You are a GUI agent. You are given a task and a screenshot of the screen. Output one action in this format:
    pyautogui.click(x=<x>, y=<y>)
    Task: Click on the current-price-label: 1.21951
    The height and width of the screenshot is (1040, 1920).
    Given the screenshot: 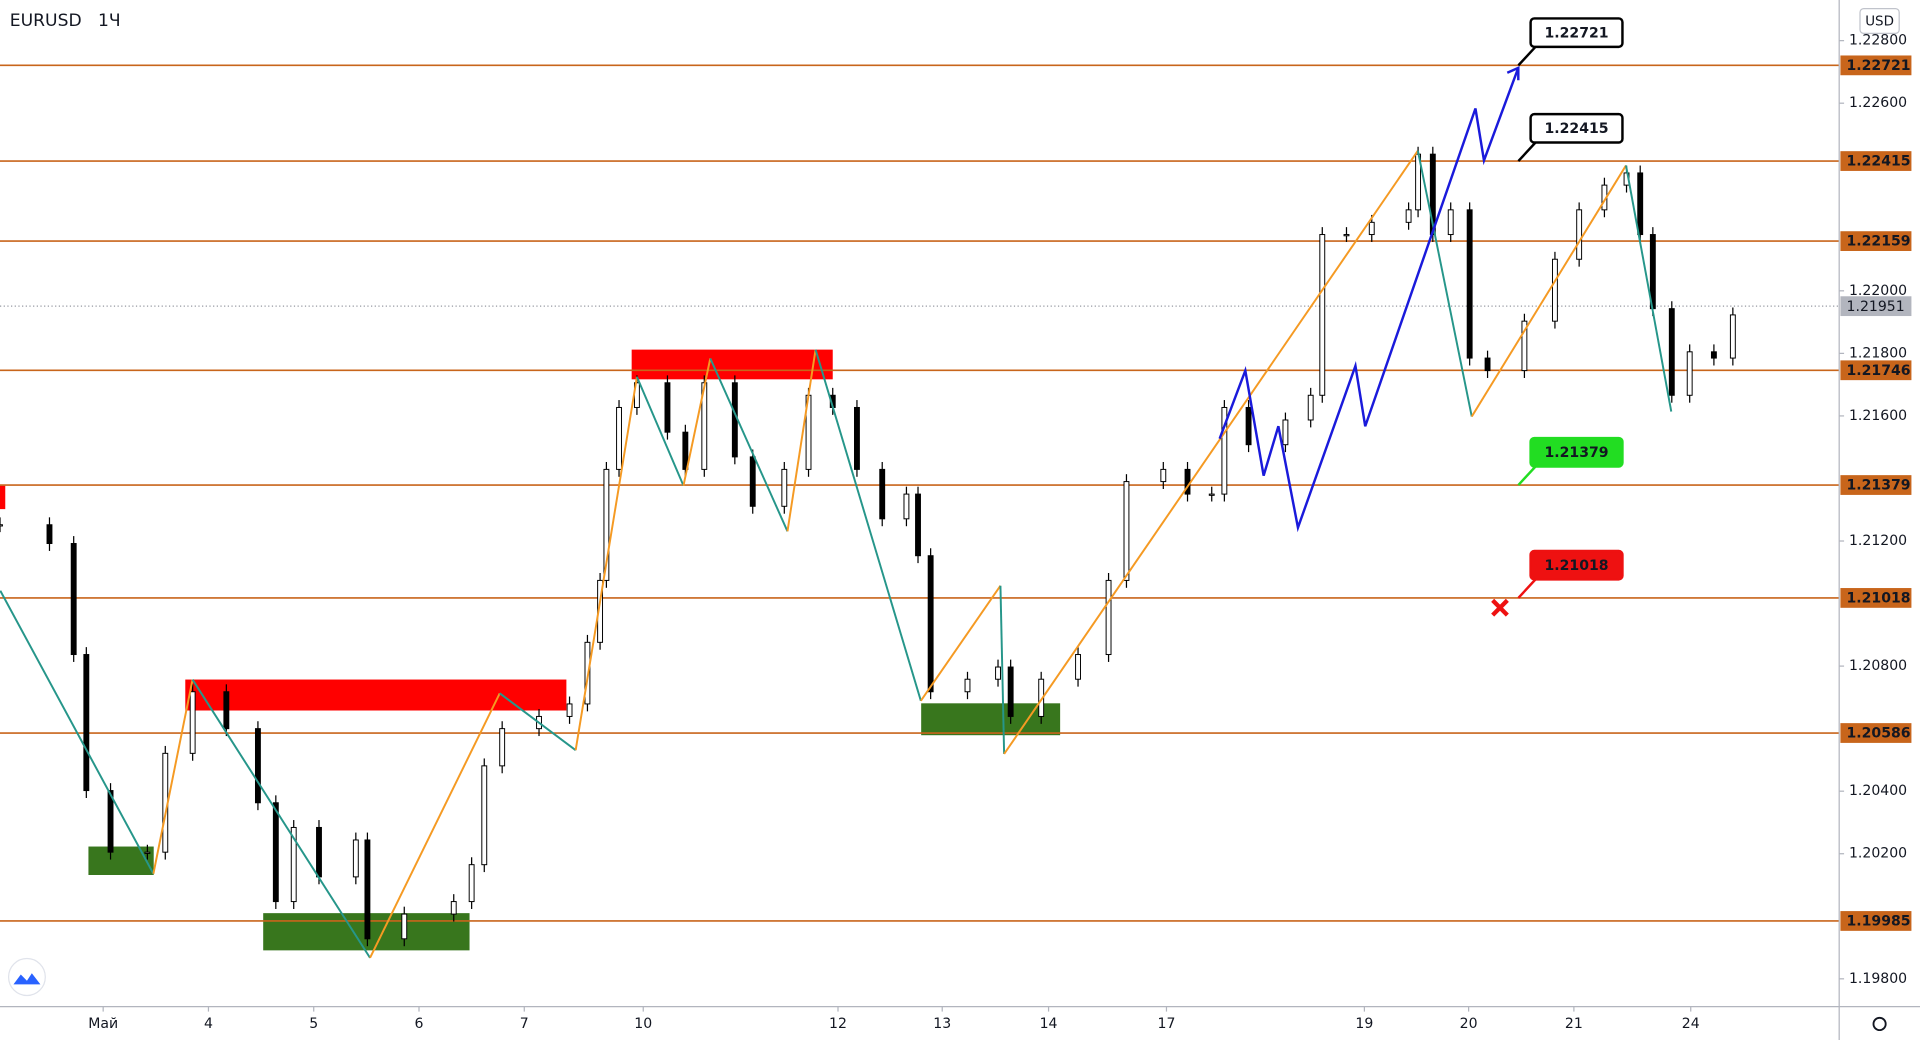 What is the action you would take?
    pyautogui.click(x=1876, y=307)
    